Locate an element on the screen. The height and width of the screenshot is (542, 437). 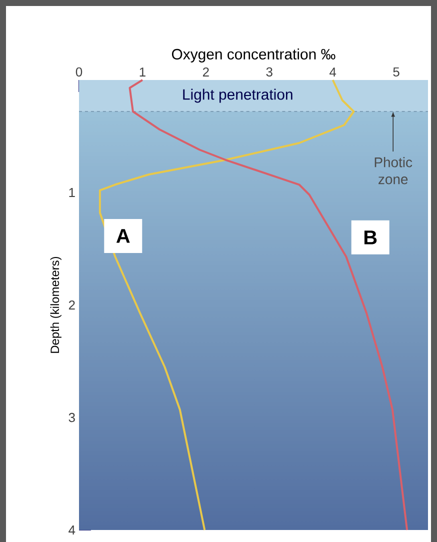
y-axis-title: Depth (kilometers) is located at coordinates (56, 304).